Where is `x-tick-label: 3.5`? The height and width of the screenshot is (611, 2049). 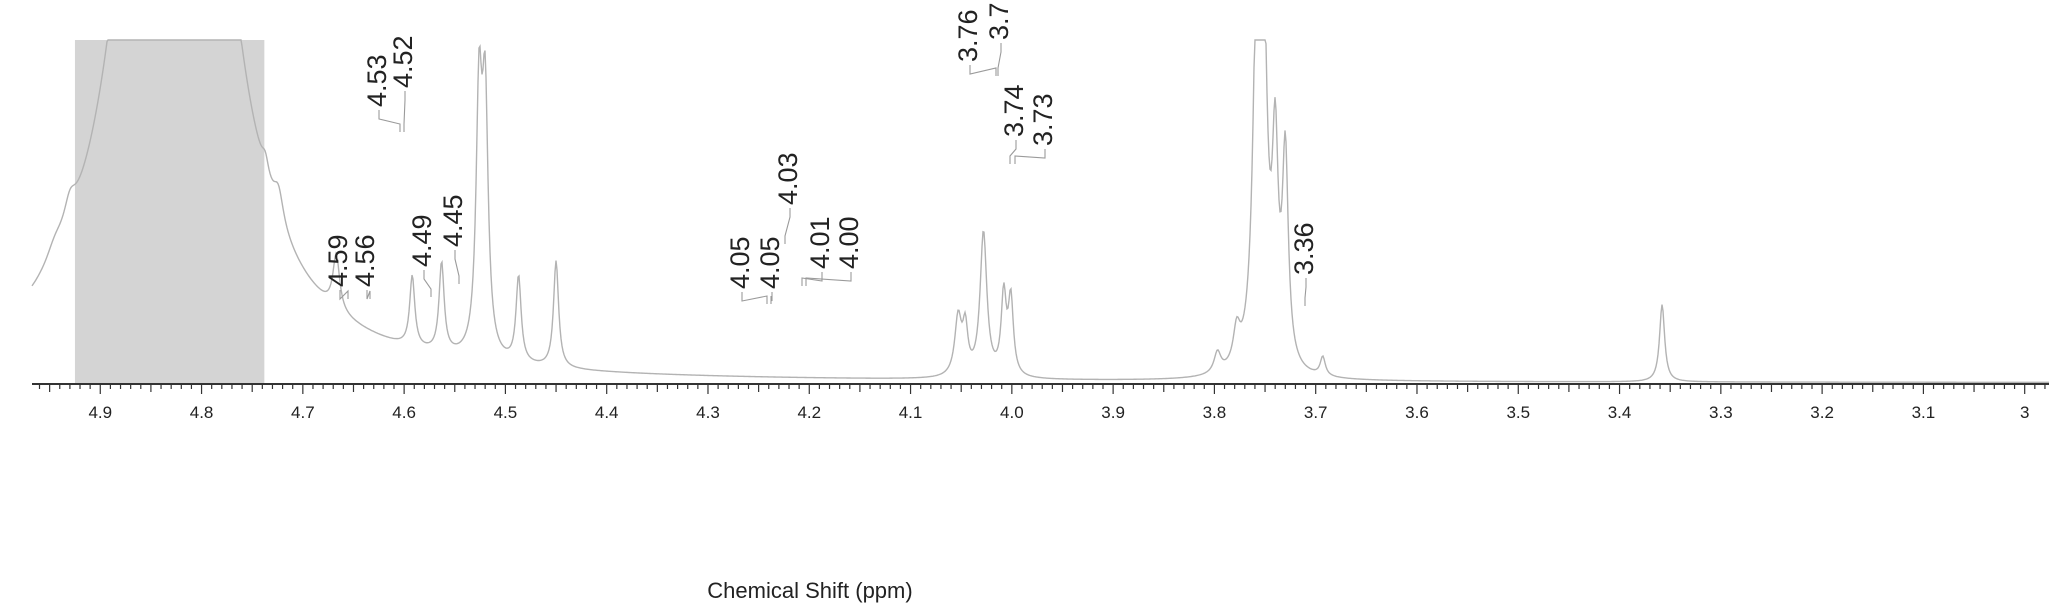
x-tick-label: 3.5 is located at coordinates (1518, 412).